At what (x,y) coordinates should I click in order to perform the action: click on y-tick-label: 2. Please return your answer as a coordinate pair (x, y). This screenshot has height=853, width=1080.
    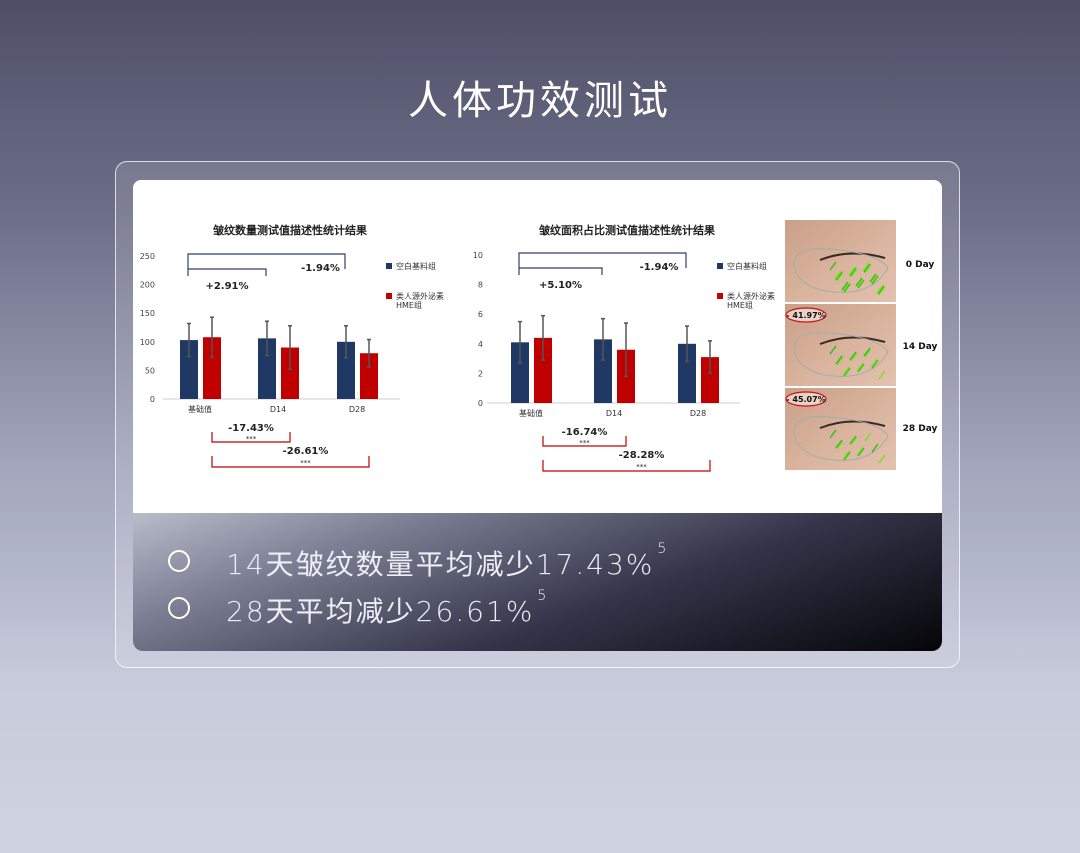
    Looking at the image, I should click on (480, 373).